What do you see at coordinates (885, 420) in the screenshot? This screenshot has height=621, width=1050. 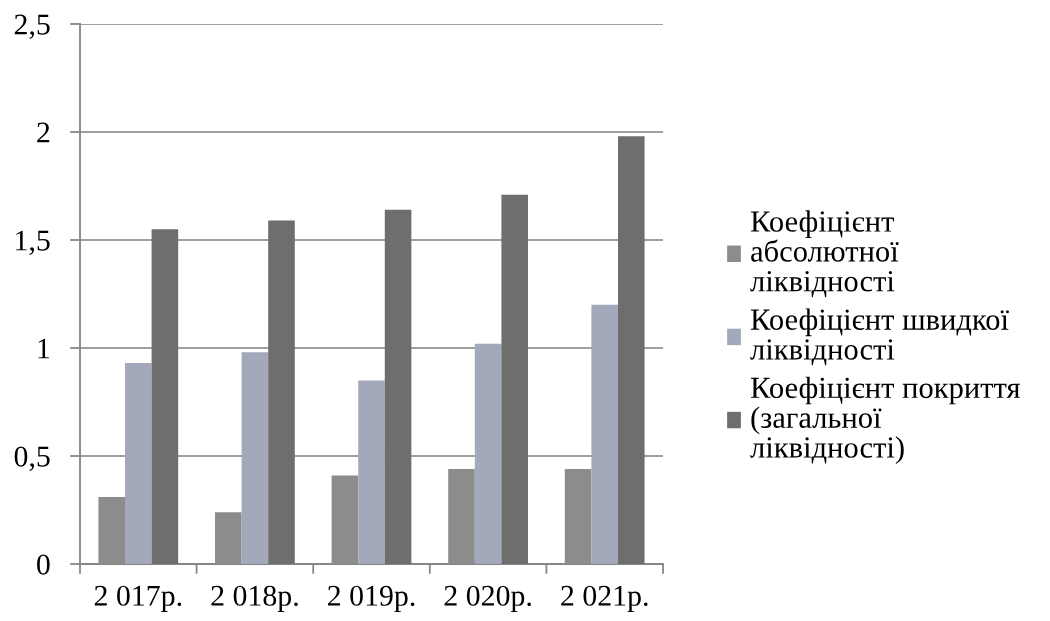 I see `legend-label: Коефіцієнт покриття (загальної ліквідності)` at bounding box center [885, 420].